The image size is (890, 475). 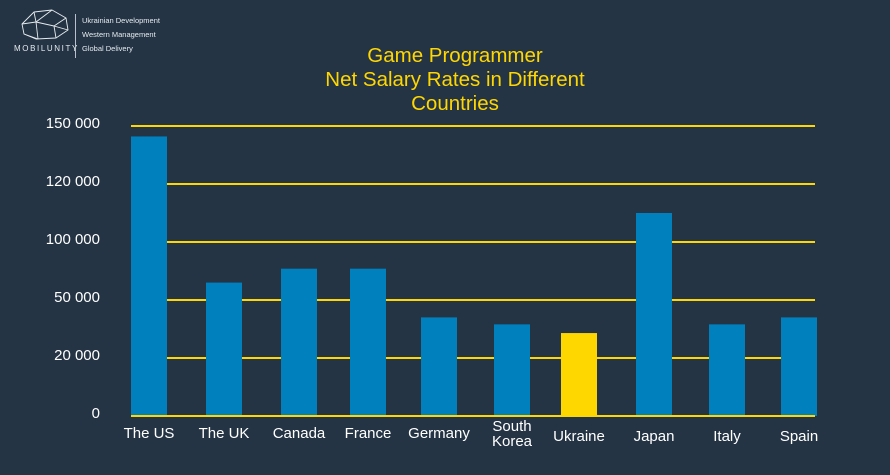 I want to click on tagline-2: Western Management, so click(x=119, y=34).